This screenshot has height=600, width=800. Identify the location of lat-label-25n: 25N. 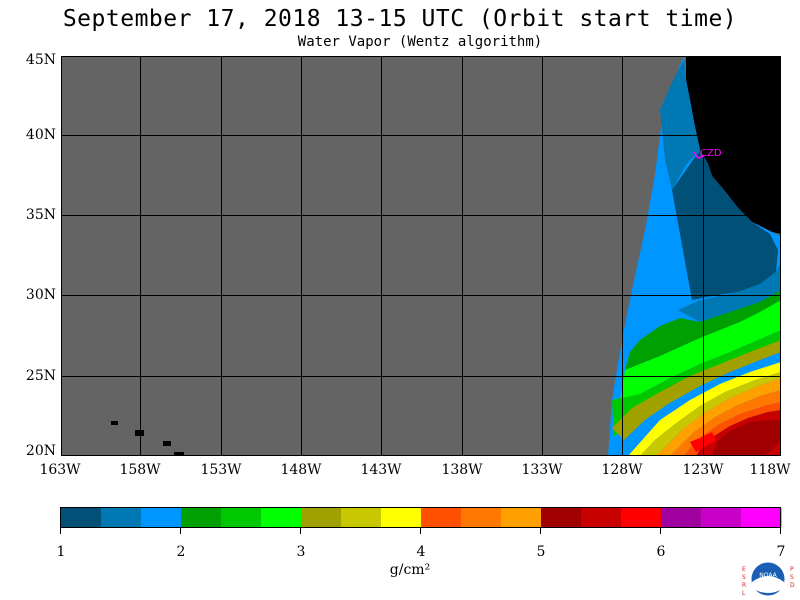
(40, 376).